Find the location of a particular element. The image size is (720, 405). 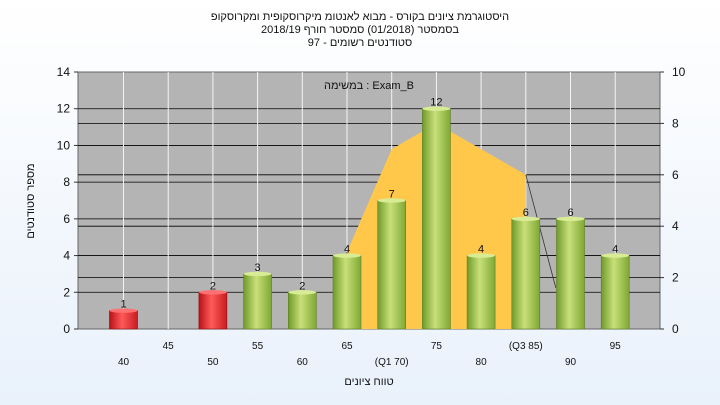

y2-tick-label: 10 is located at coordinates (679, 72).